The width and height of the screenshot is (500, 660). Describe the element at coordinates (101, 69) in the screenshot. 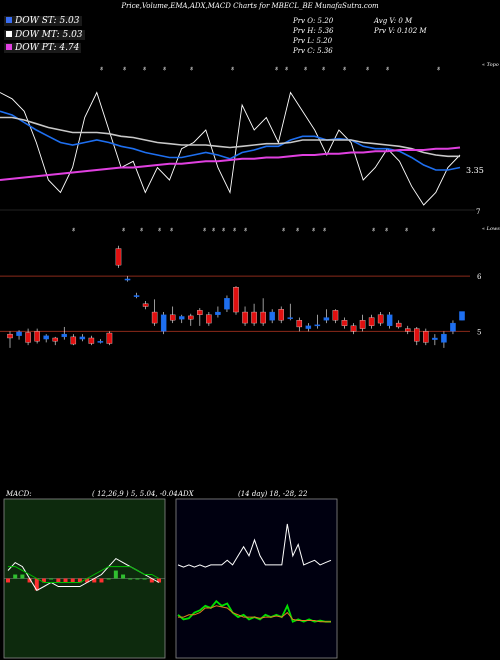

I see `price-mark-0: $` at that location.